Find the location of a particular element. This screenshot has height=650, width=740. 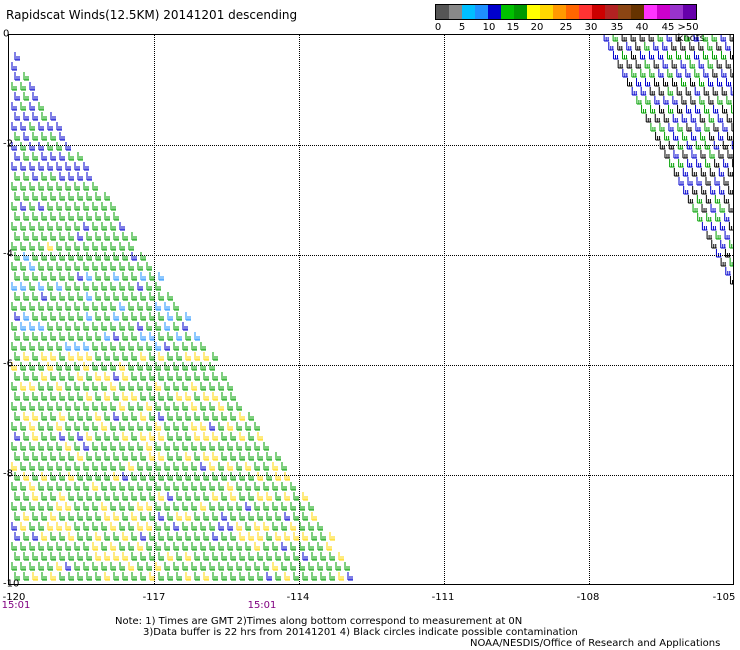

grid-line-lon is located at coordinates (154, 309).